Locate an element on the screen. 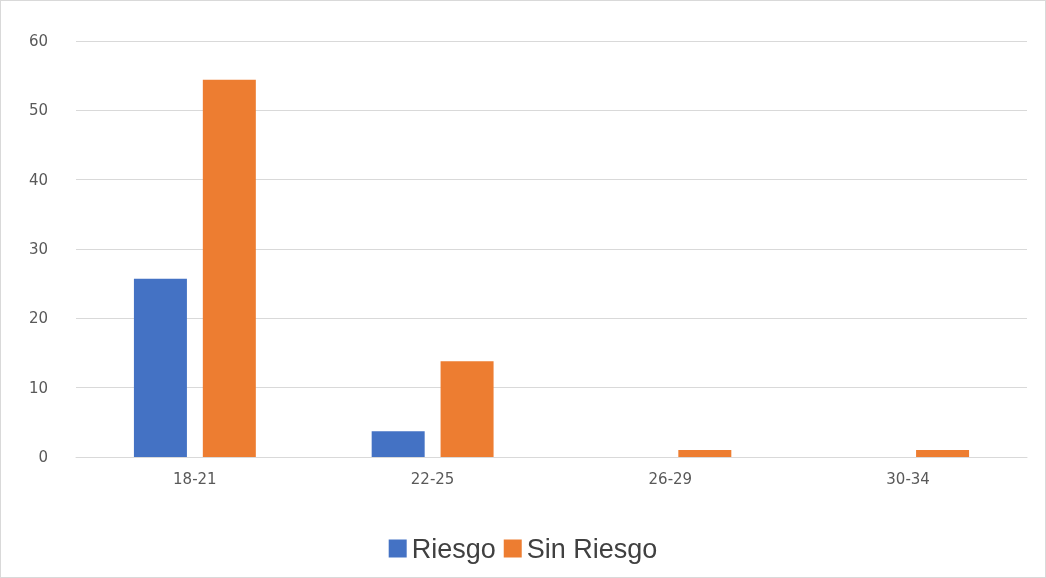 The width and height of the screenshot is (1046, 578). x-tick-label: 22-25 is located at coordinates (432, 478).